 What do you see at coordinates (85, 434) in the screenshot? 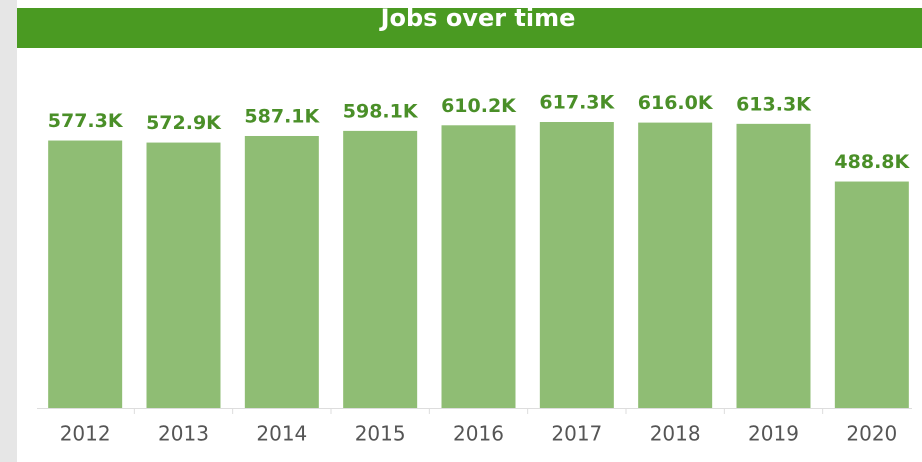
I see `x-tick-label: 2012` at bounding box center [85, 434].